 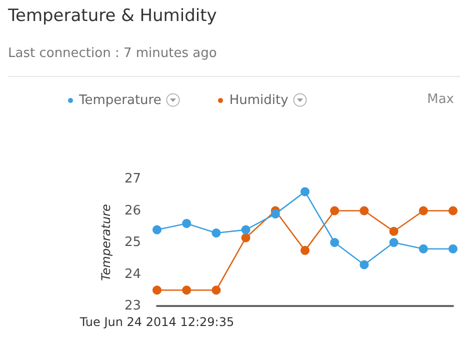 What do you see at coordinates (132, 179) in the screenshot?
I see `y-tick-label: 27` at bounding box center [132, 179].